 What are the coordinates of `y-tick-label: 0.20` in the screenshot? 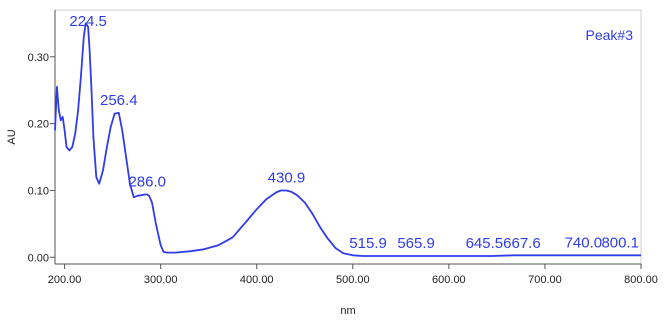 It's located at (38, 125).